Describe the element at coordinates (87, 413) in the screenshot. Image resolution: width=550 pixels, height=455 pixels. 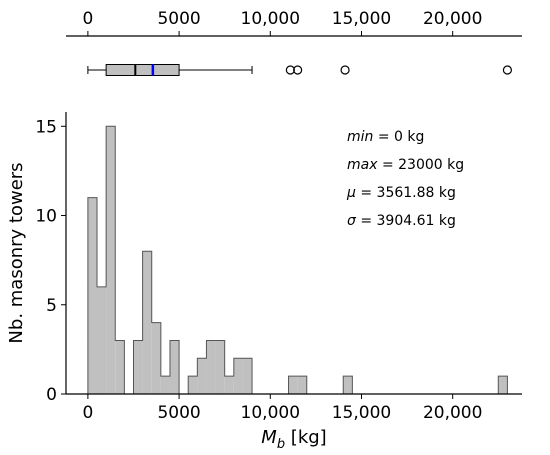
I see `histogram-x-tick-label: 0` at that location.